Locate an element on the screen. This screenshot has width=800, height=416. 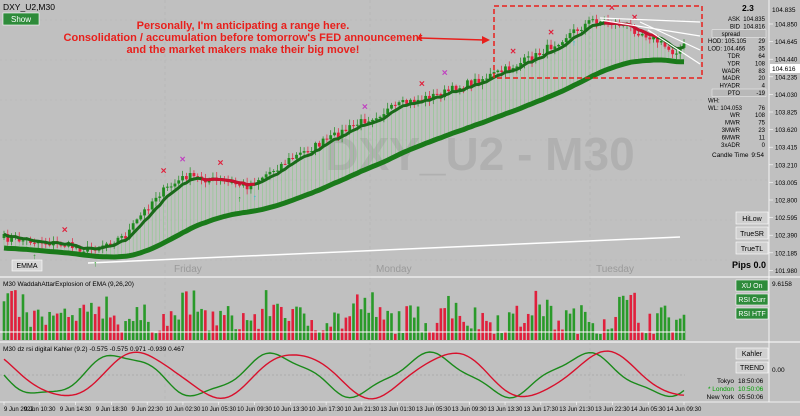
day-label-monday: Monday is located at coordinates (394, 269).